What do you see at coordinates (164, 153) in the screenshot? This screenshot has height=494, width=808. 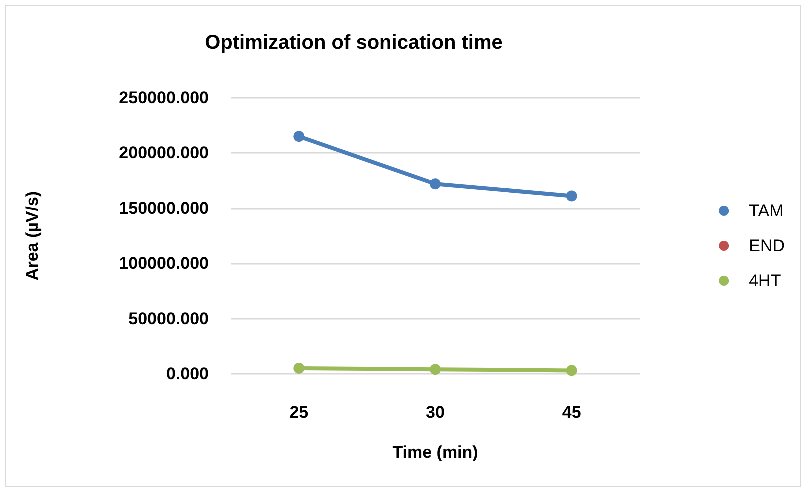 I see `y-tick-label: 200000.000` at bounding box center [164, 153].